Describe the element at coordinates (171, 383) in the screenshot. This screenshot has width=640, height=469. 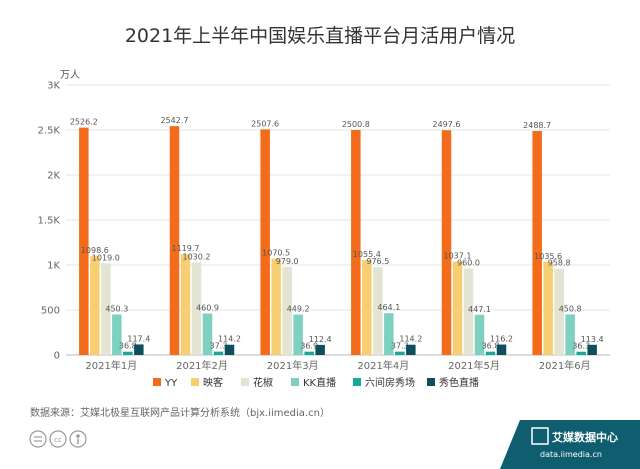
I see `legend-label: YY` at that location.